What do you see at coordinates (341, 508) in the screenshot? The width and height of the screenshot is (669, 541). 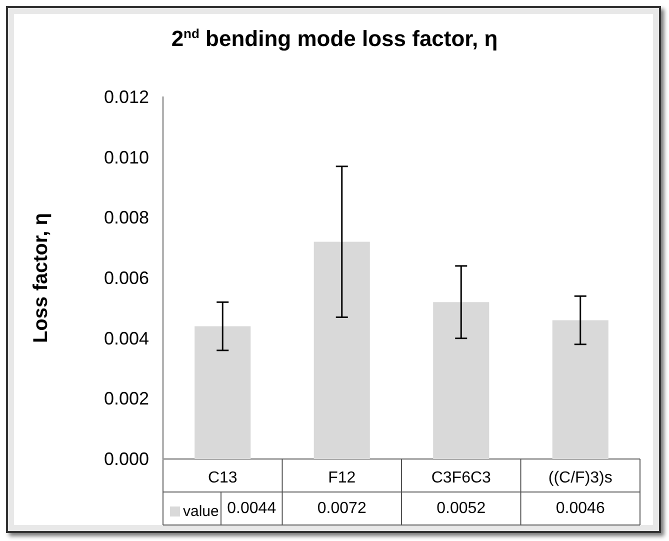 I see `data-label: 0.0072` at bounding box center [341, 508].